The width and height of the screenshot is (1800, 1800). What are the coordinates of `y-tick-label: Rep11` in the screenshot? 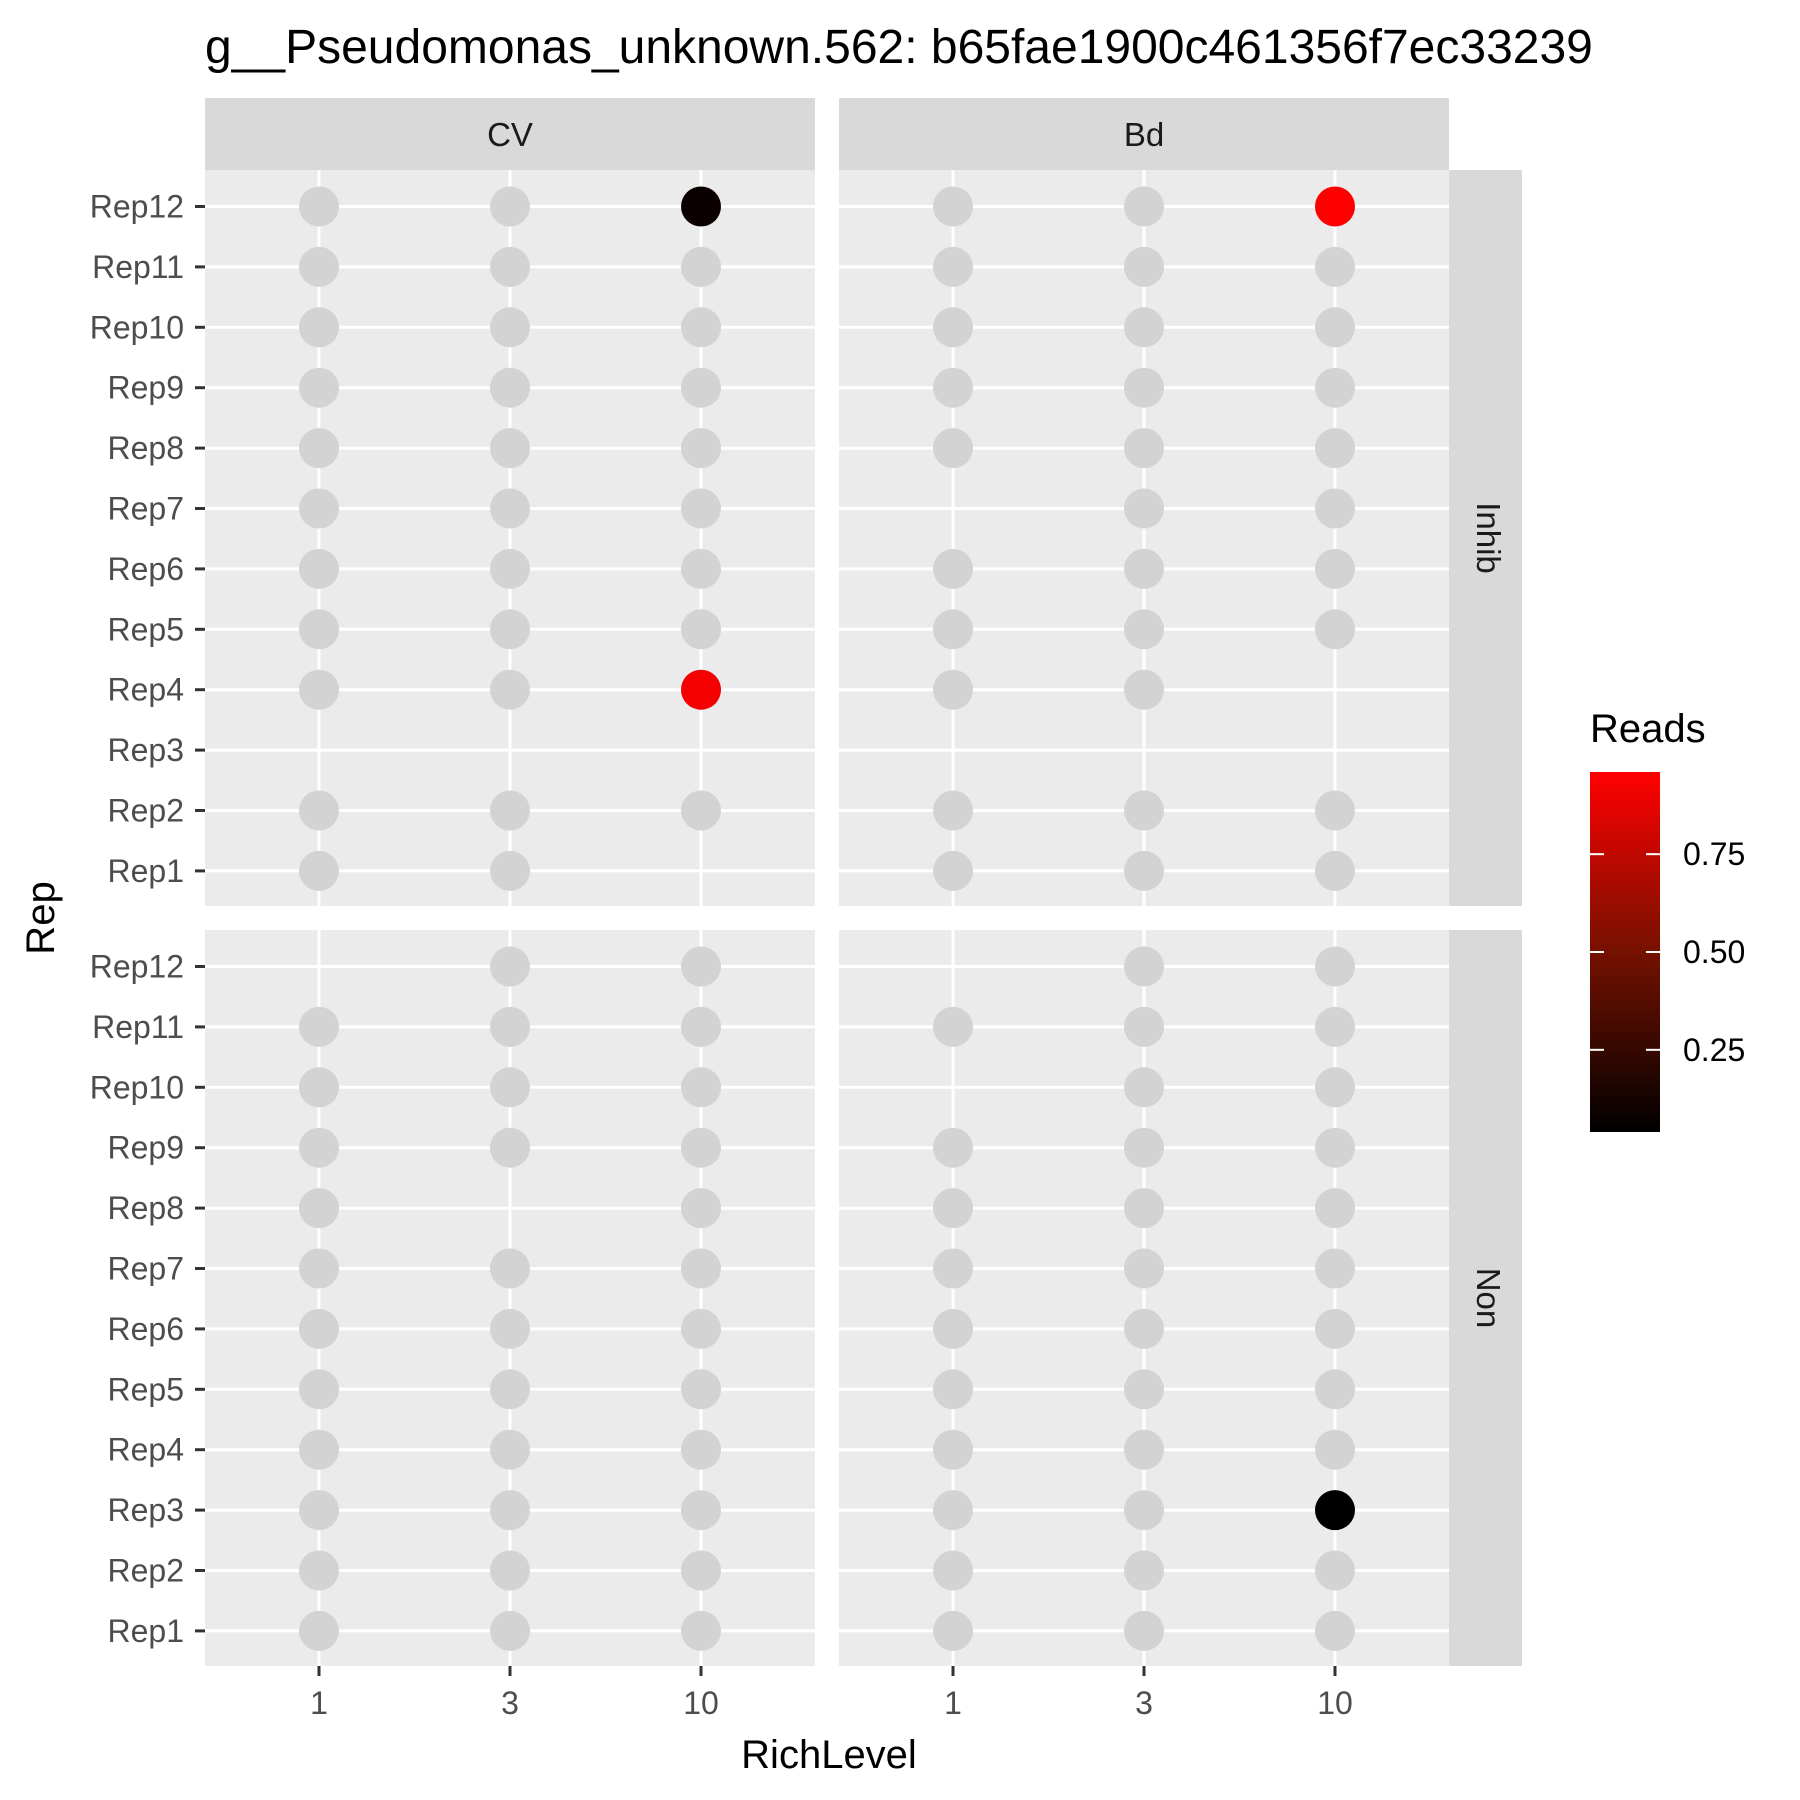 It's located at (138, 1027).